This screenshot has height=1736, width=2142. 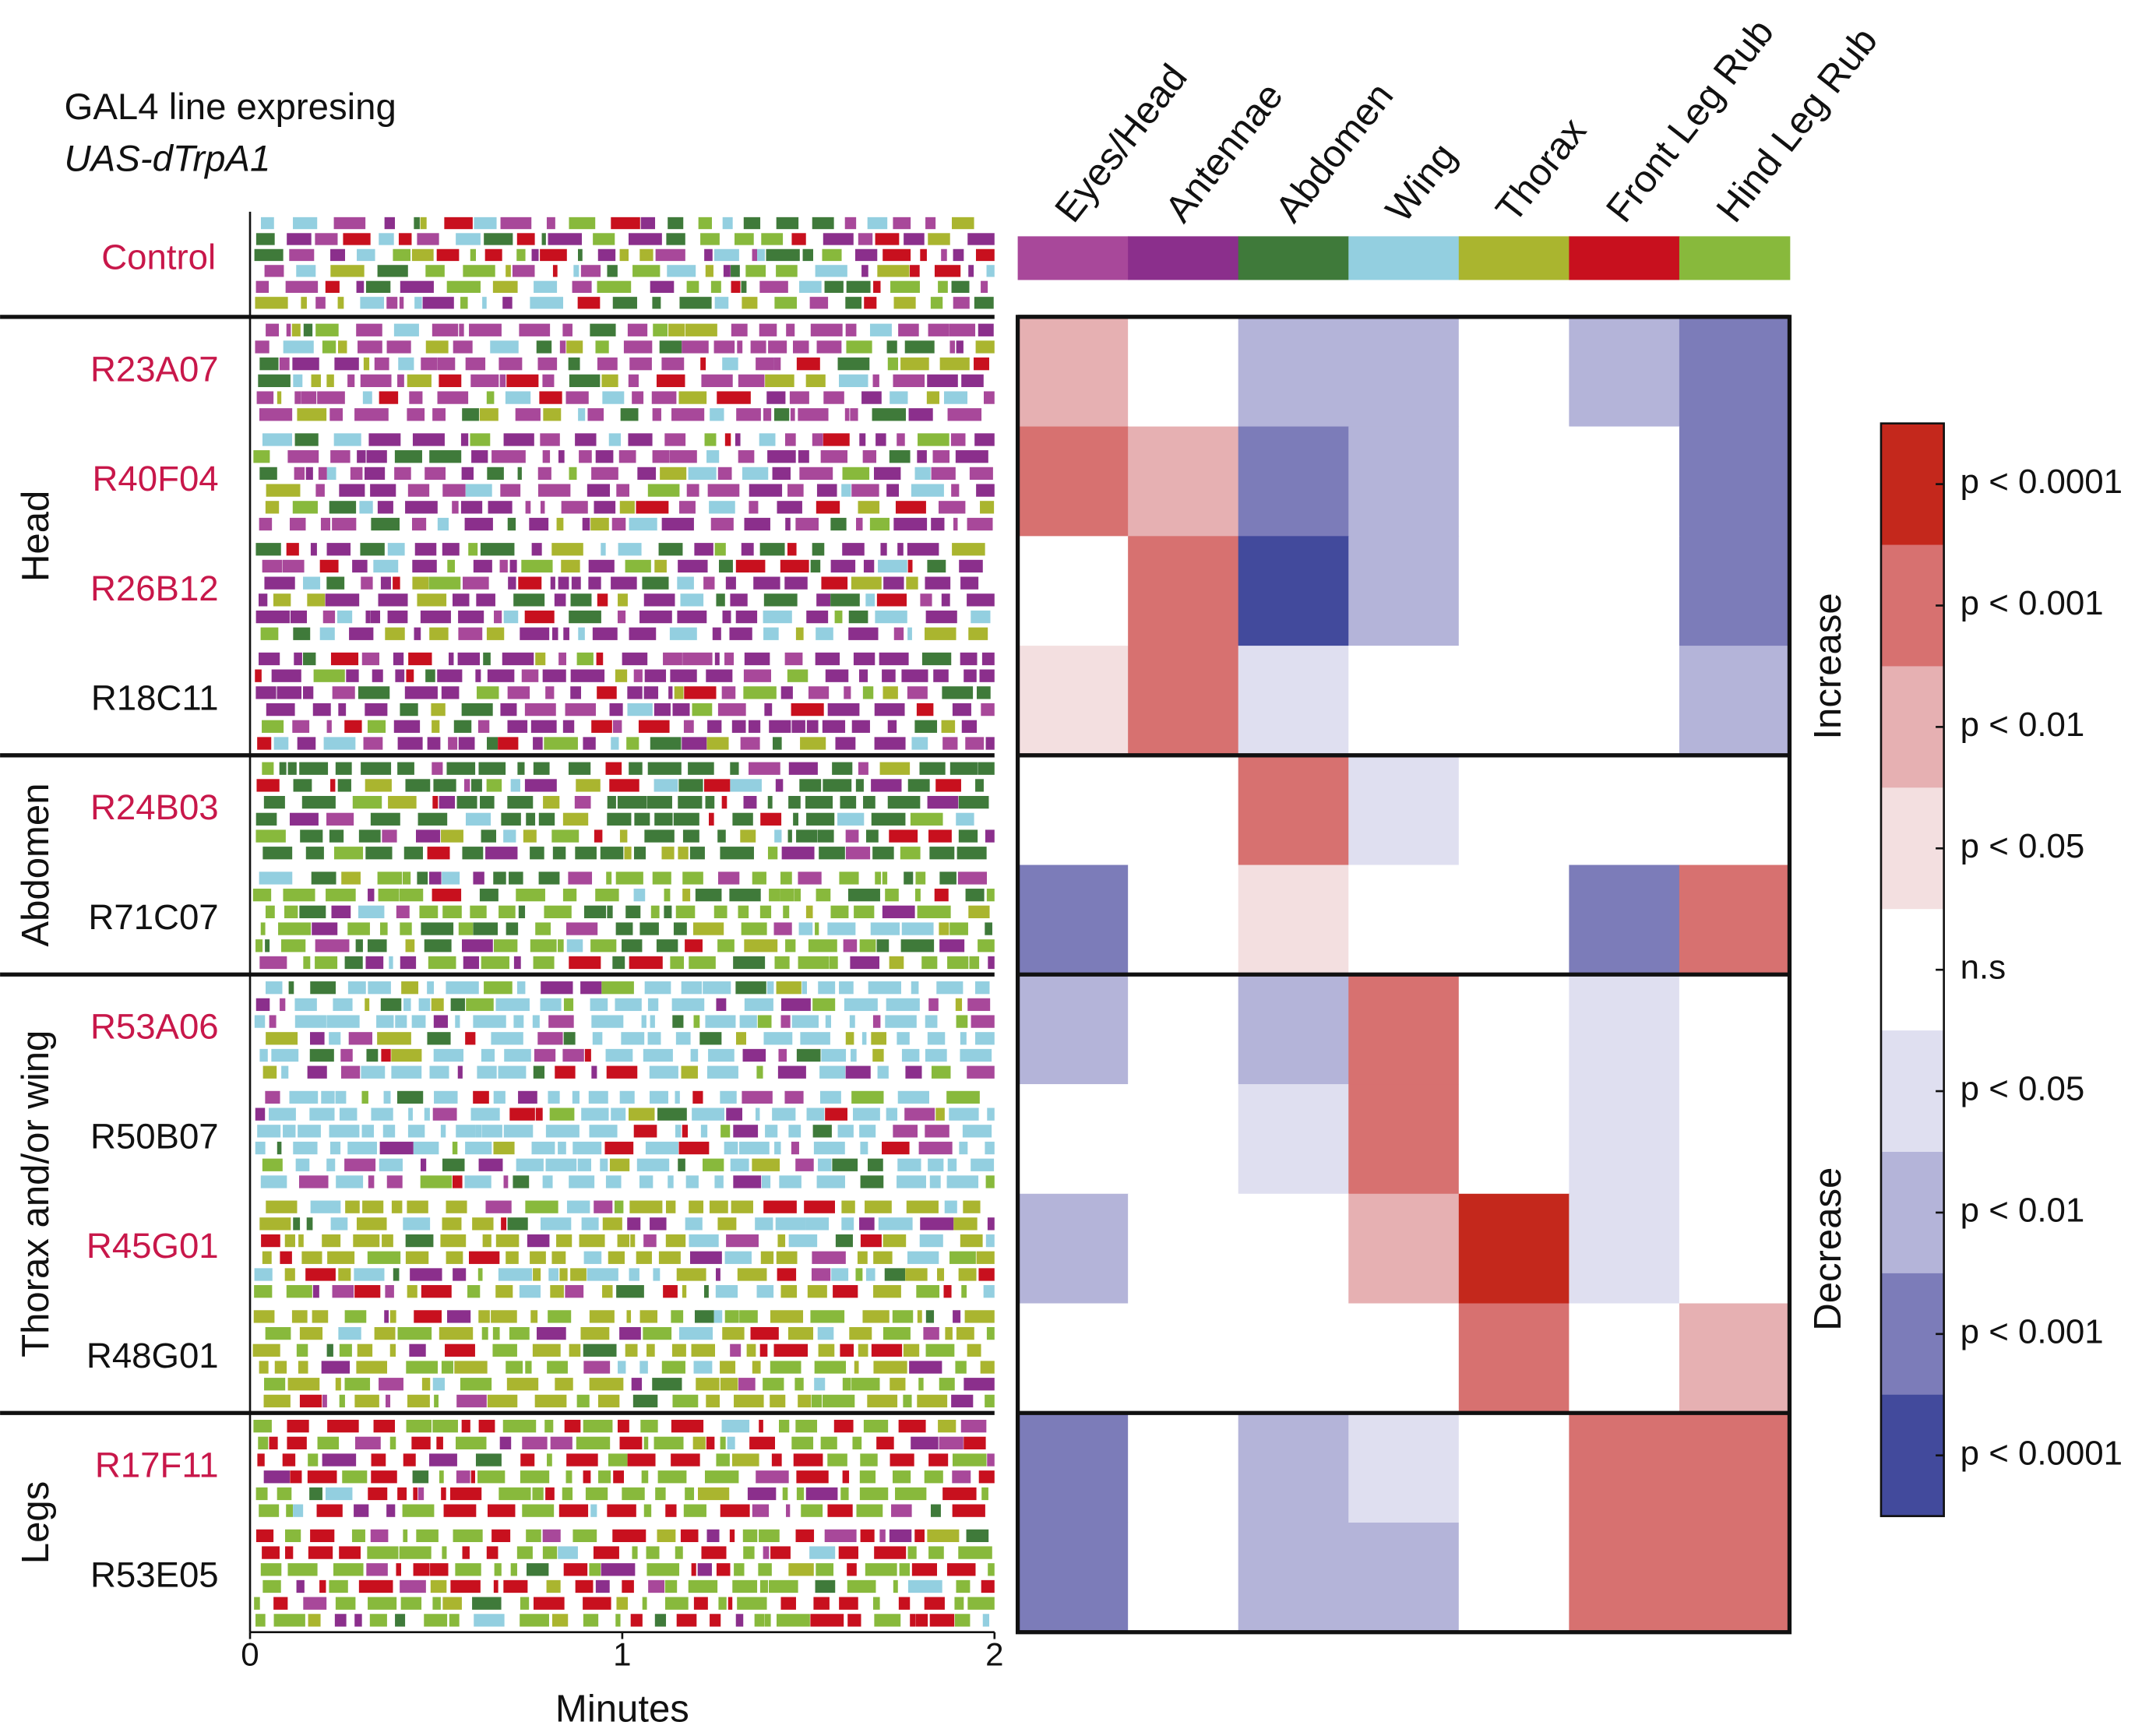 I want to click on x-tick-label: 0, so click(x=250, y=1654).